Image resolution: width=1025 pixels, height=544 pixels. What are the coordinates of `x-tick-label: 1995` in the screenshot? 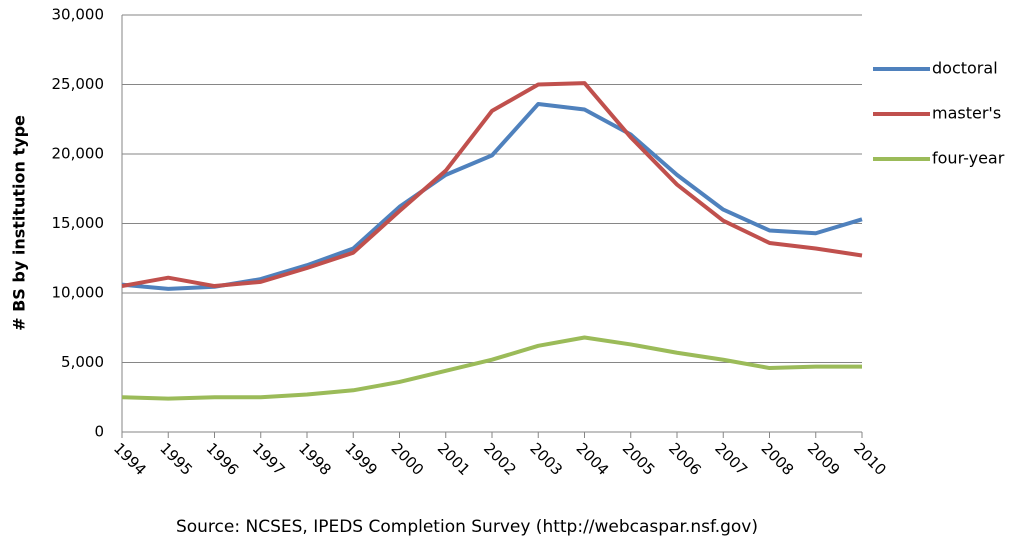 It's located at (176, 459).